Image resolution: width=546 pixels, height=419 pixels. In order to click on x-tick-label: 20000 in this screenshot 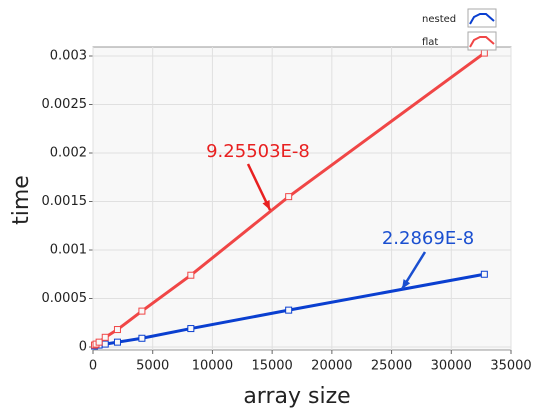, I will do `click(331, 366)`.